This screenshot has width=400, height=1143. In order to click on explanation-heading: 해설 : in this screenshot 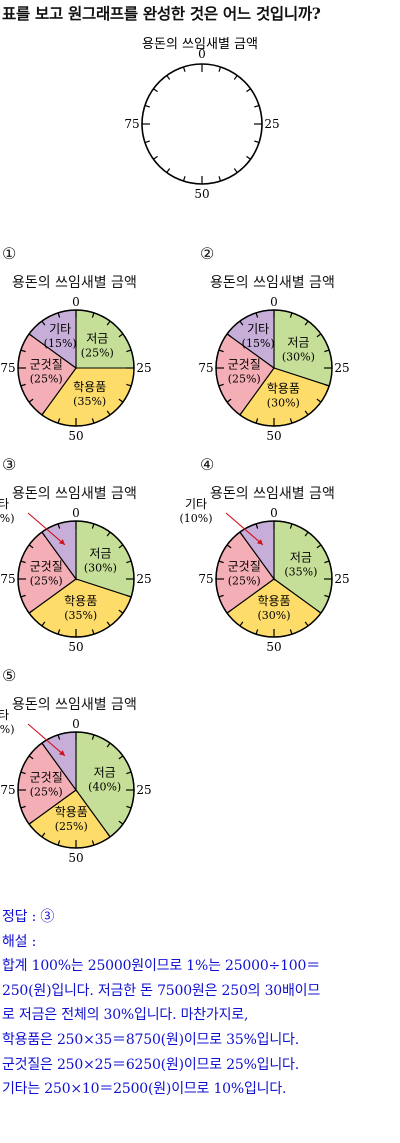, I will do `click(19, 941)`.